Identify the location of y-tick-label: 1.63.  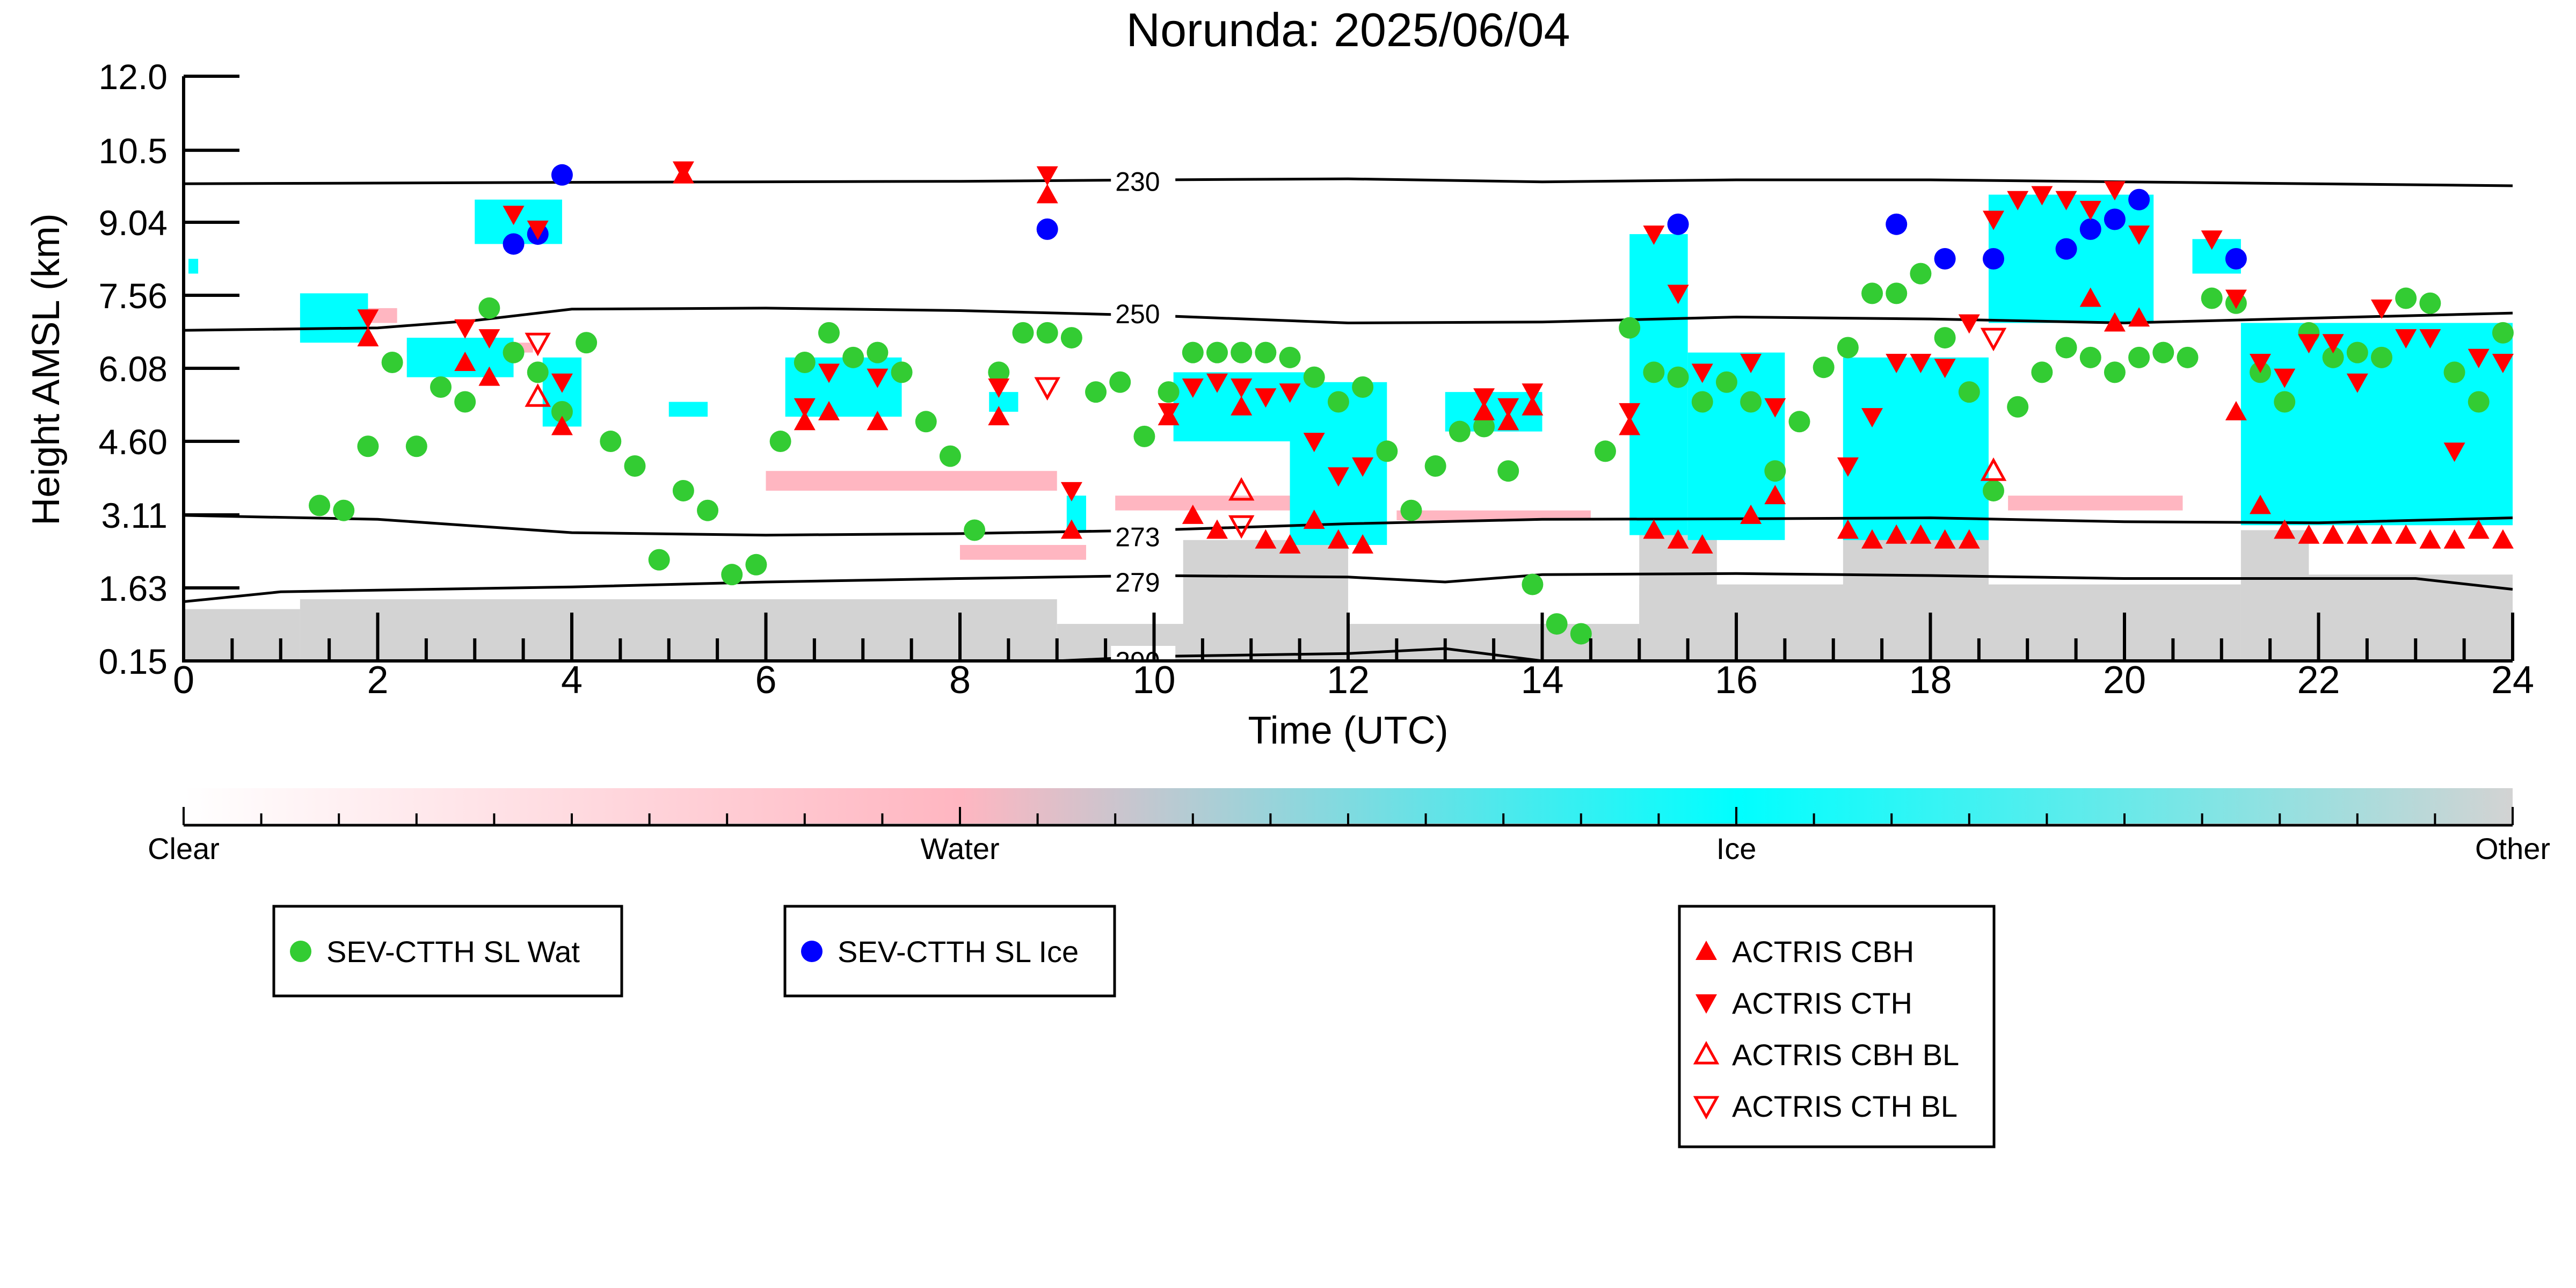
(133, 588).